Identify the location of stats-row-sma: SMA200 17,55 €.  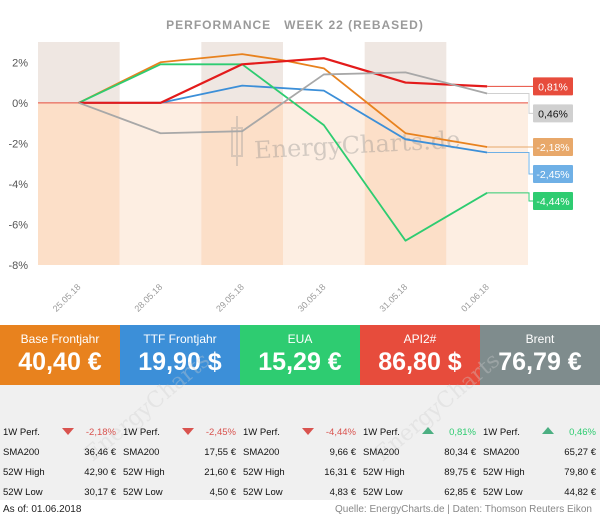
(180, 452).